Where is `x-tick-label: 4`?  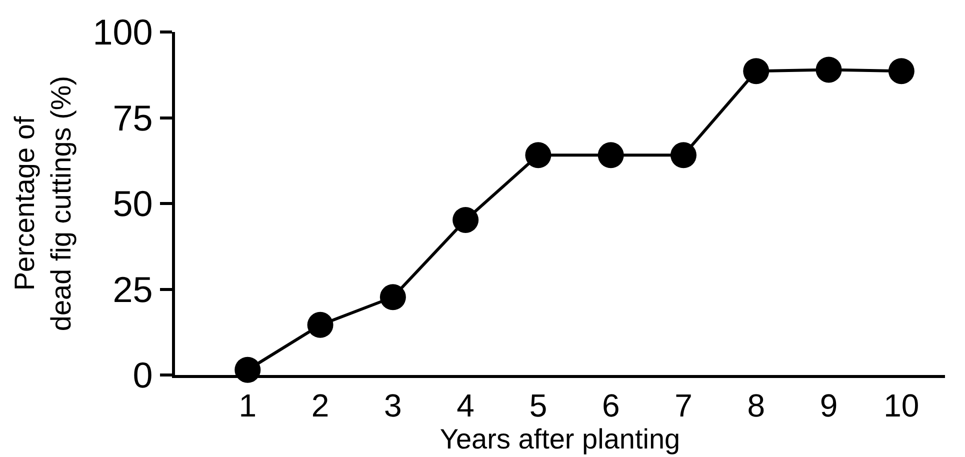
x-tick-label: 4 is located at coordinates (465, 405).